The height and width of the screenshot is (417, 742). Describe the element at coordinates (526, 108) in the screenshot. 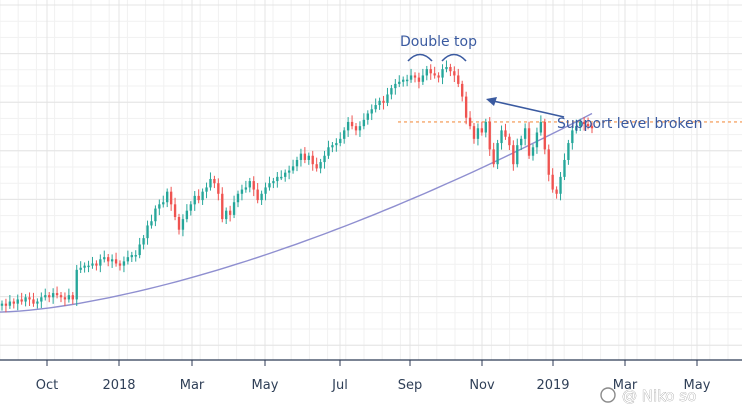

I see `support-broken-arrow` at that location.